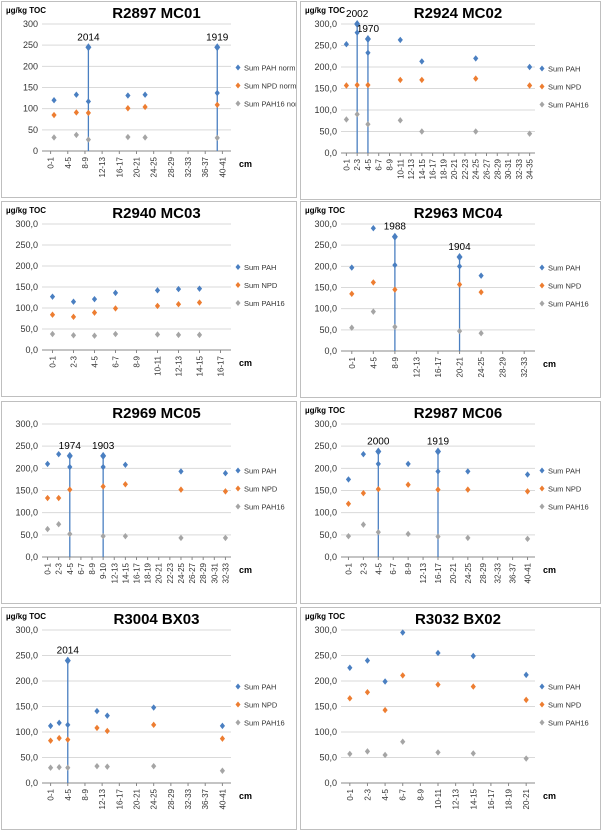 The image size is (602, 831). What do you see at coordinates (95, 361) in the screenshot?
I see `x-tick-label: 4-5` at bounding box center [95, 361].